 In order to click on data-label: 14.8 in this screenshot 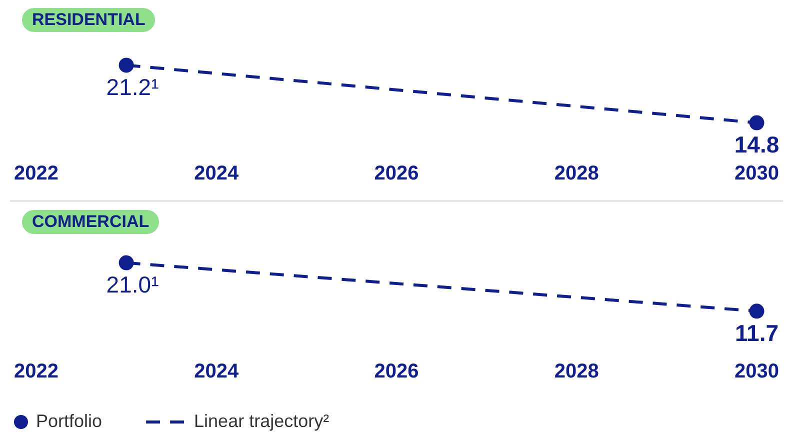, I will do `click(757, 145)`.